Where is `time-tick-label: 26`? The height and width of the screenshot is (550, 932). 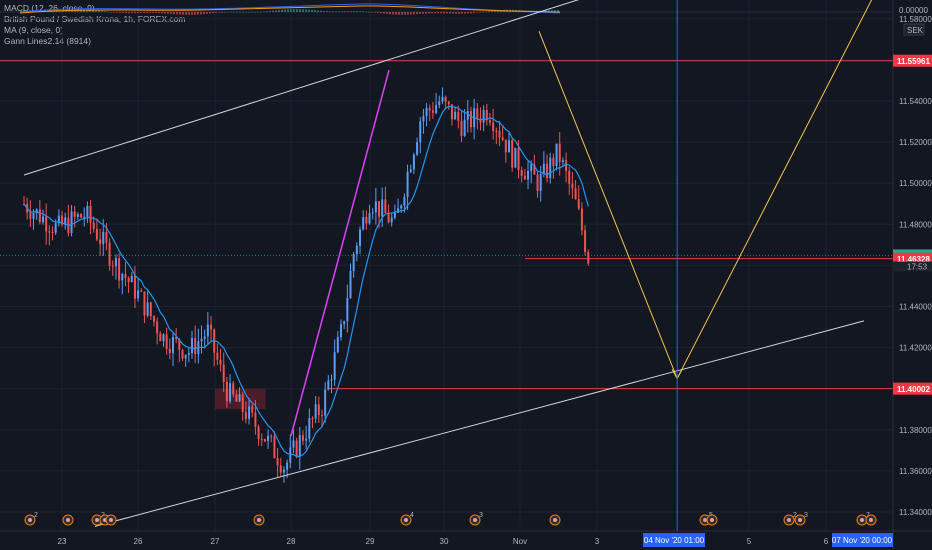 time-tick-label: 26 is located at coordinates (138, 541).